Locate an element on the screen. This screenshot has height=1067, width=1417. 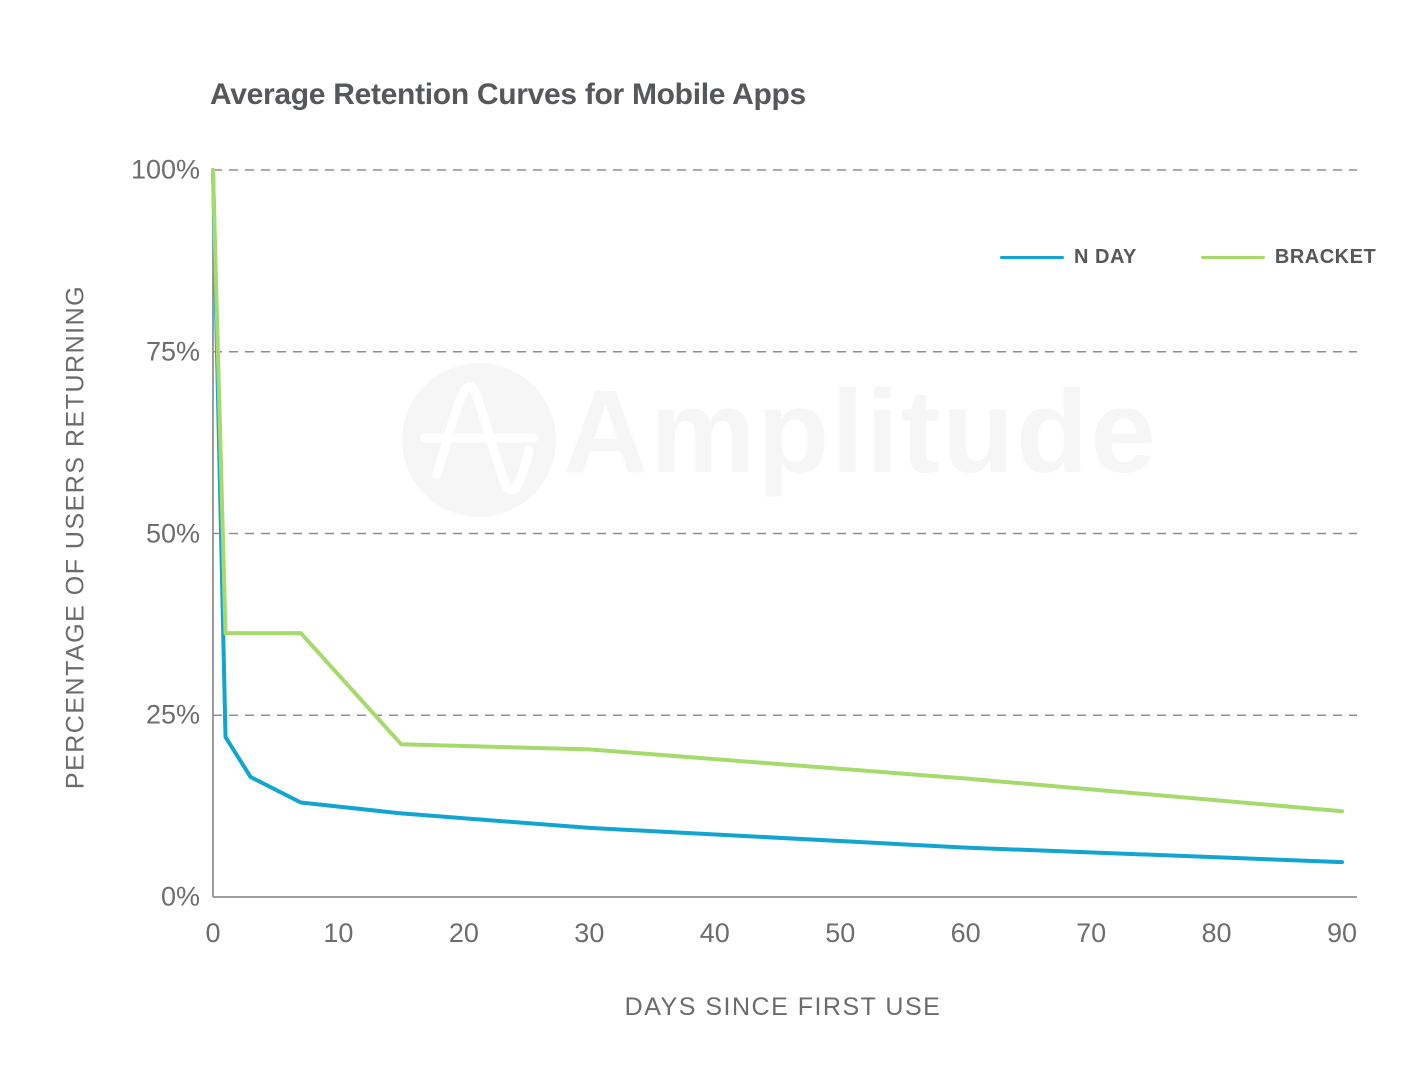
y-tick-label: 25% is located at coordinates (172, 714).